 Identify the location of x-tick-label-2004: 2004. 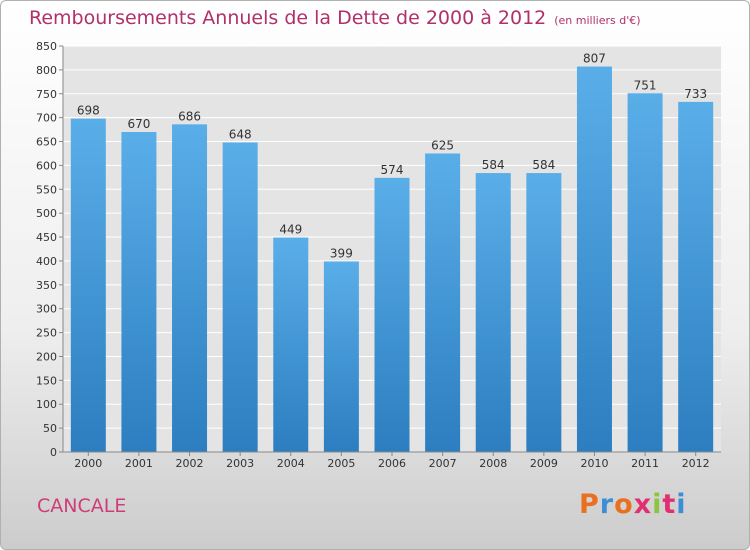
(291, 463).